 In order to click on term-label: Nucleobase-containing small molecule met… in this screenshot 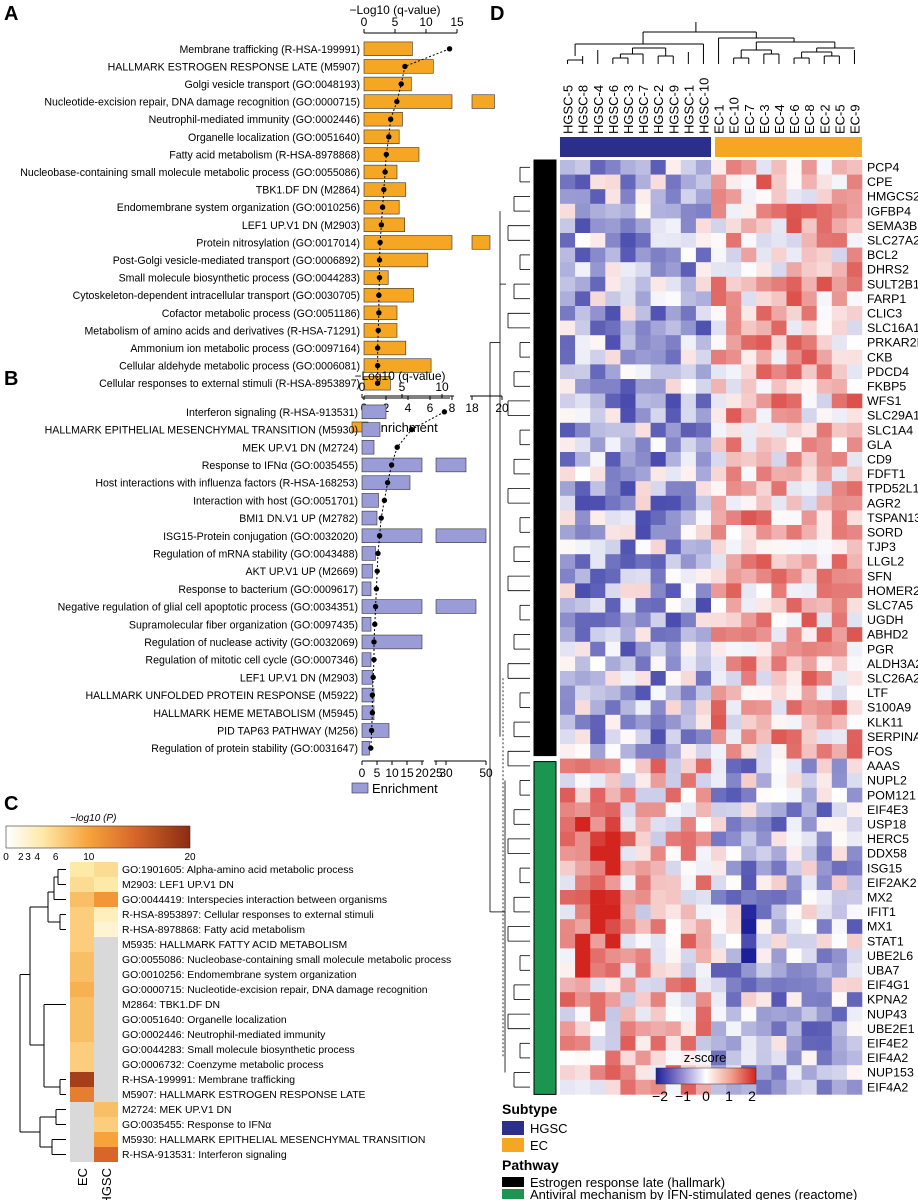, I will do `click(190, 173)`.